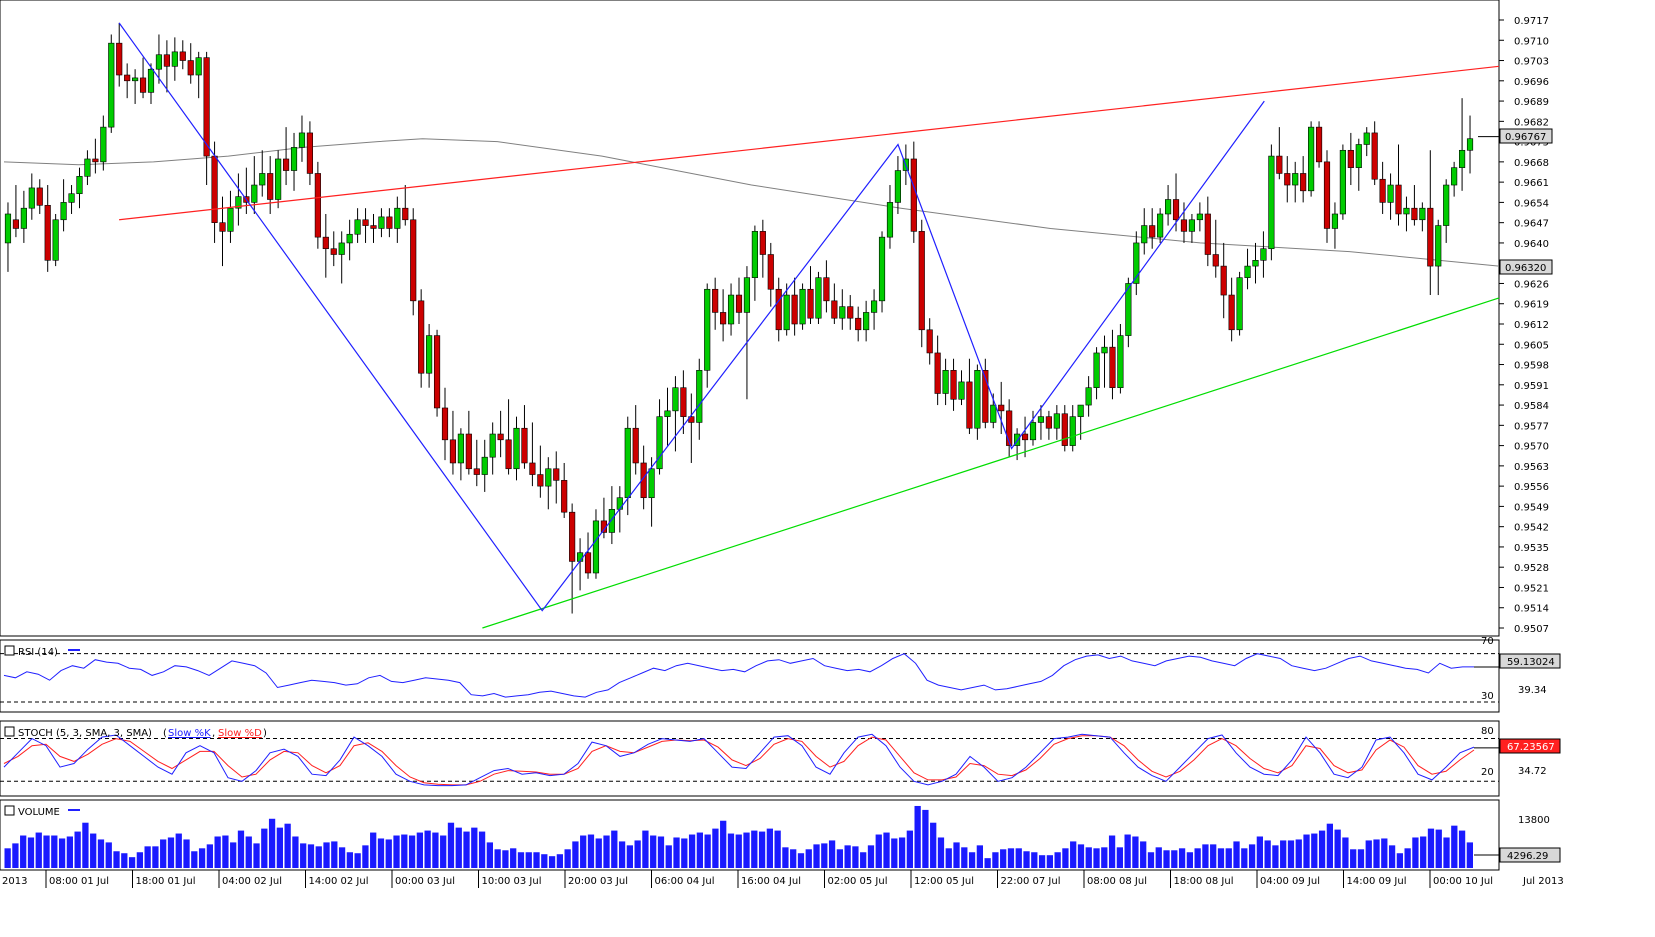 This screenshot has height=937, width=1655. Describe the element at coordinates (9, 650) in the screenshot. I see `rsi-close-icon` at that location.